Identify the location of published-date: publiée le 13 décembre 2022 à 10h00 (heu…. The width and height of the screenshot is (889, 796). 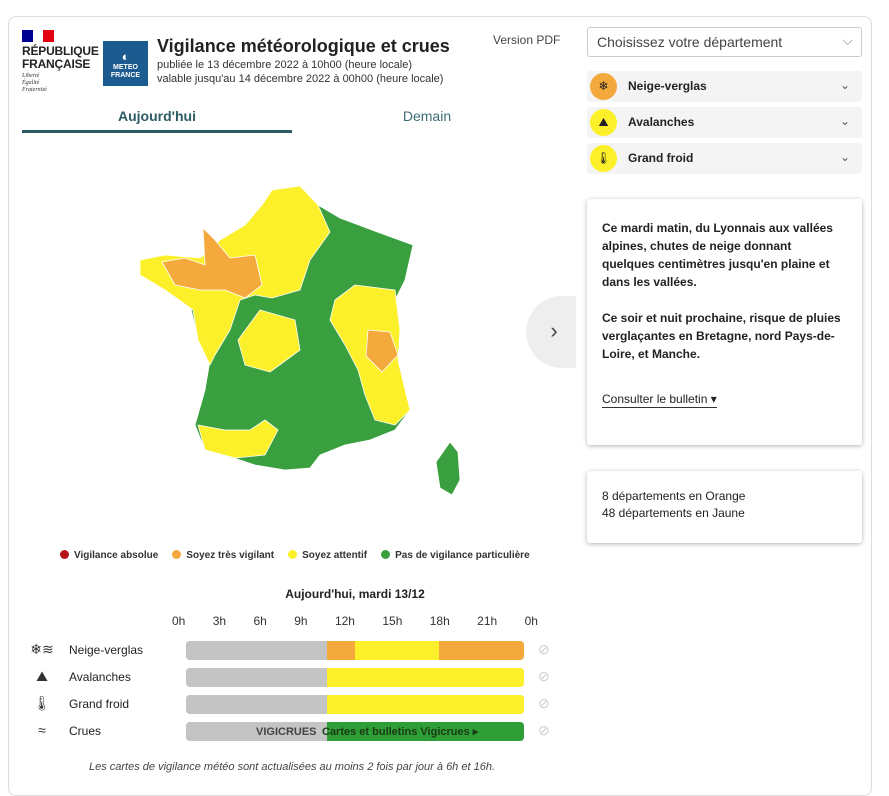
(285, 65).